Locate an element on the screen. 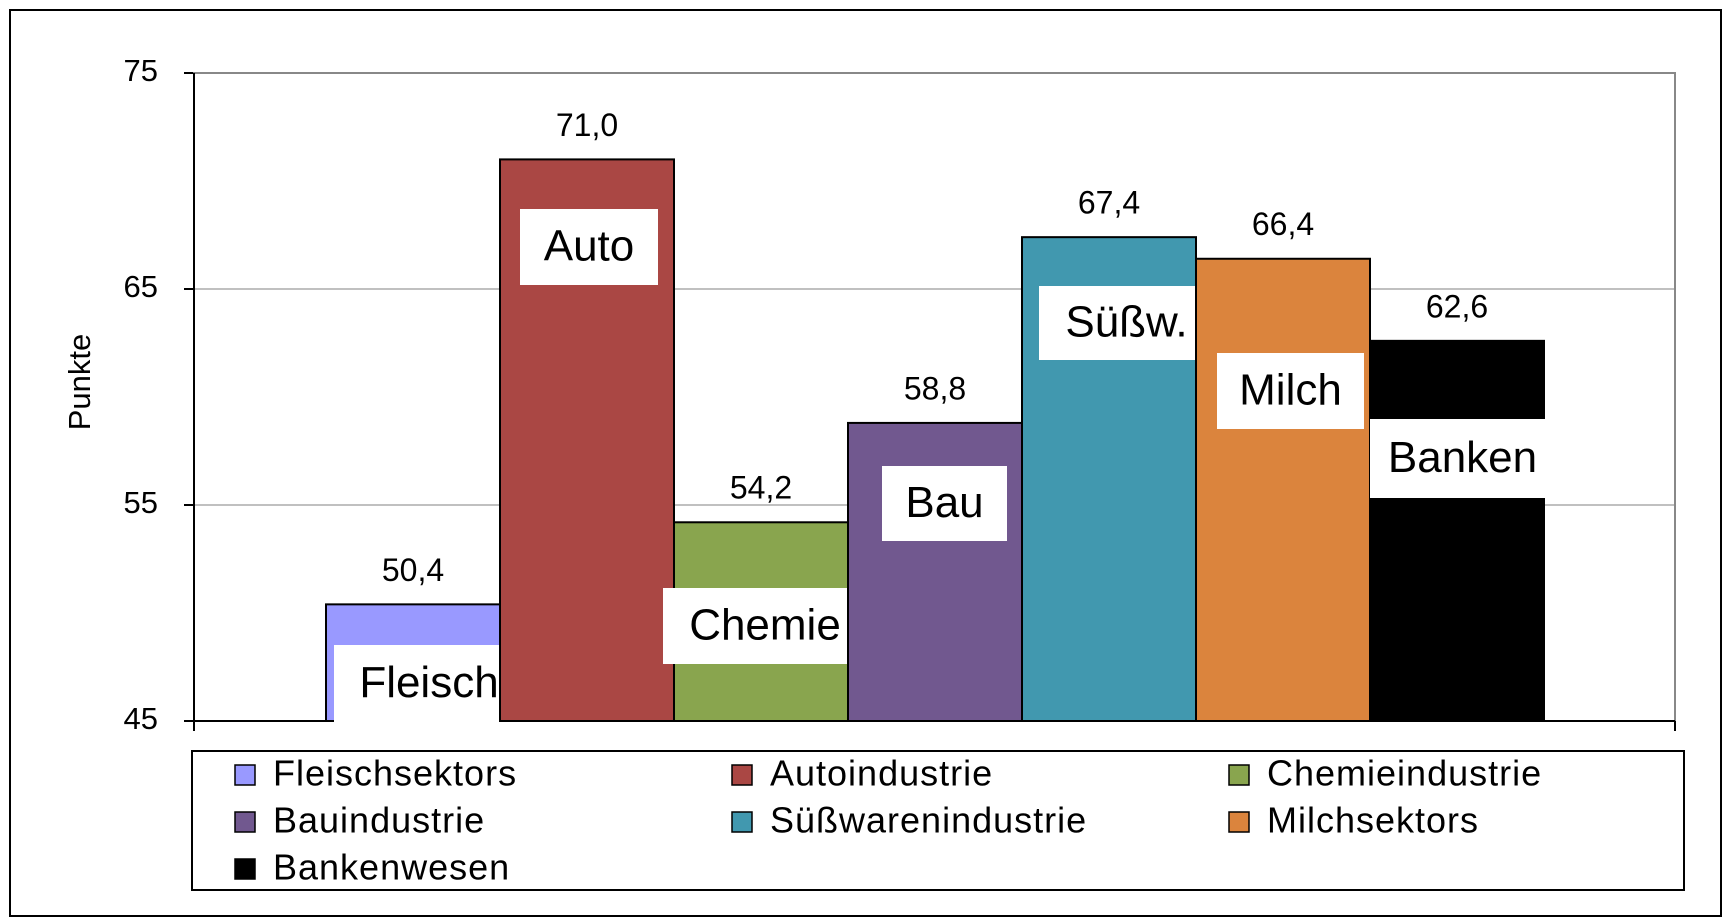 The height and width of the screenshot is (918, 1731). legend-label: Milchsektors is located at coordinates (1373, 820).